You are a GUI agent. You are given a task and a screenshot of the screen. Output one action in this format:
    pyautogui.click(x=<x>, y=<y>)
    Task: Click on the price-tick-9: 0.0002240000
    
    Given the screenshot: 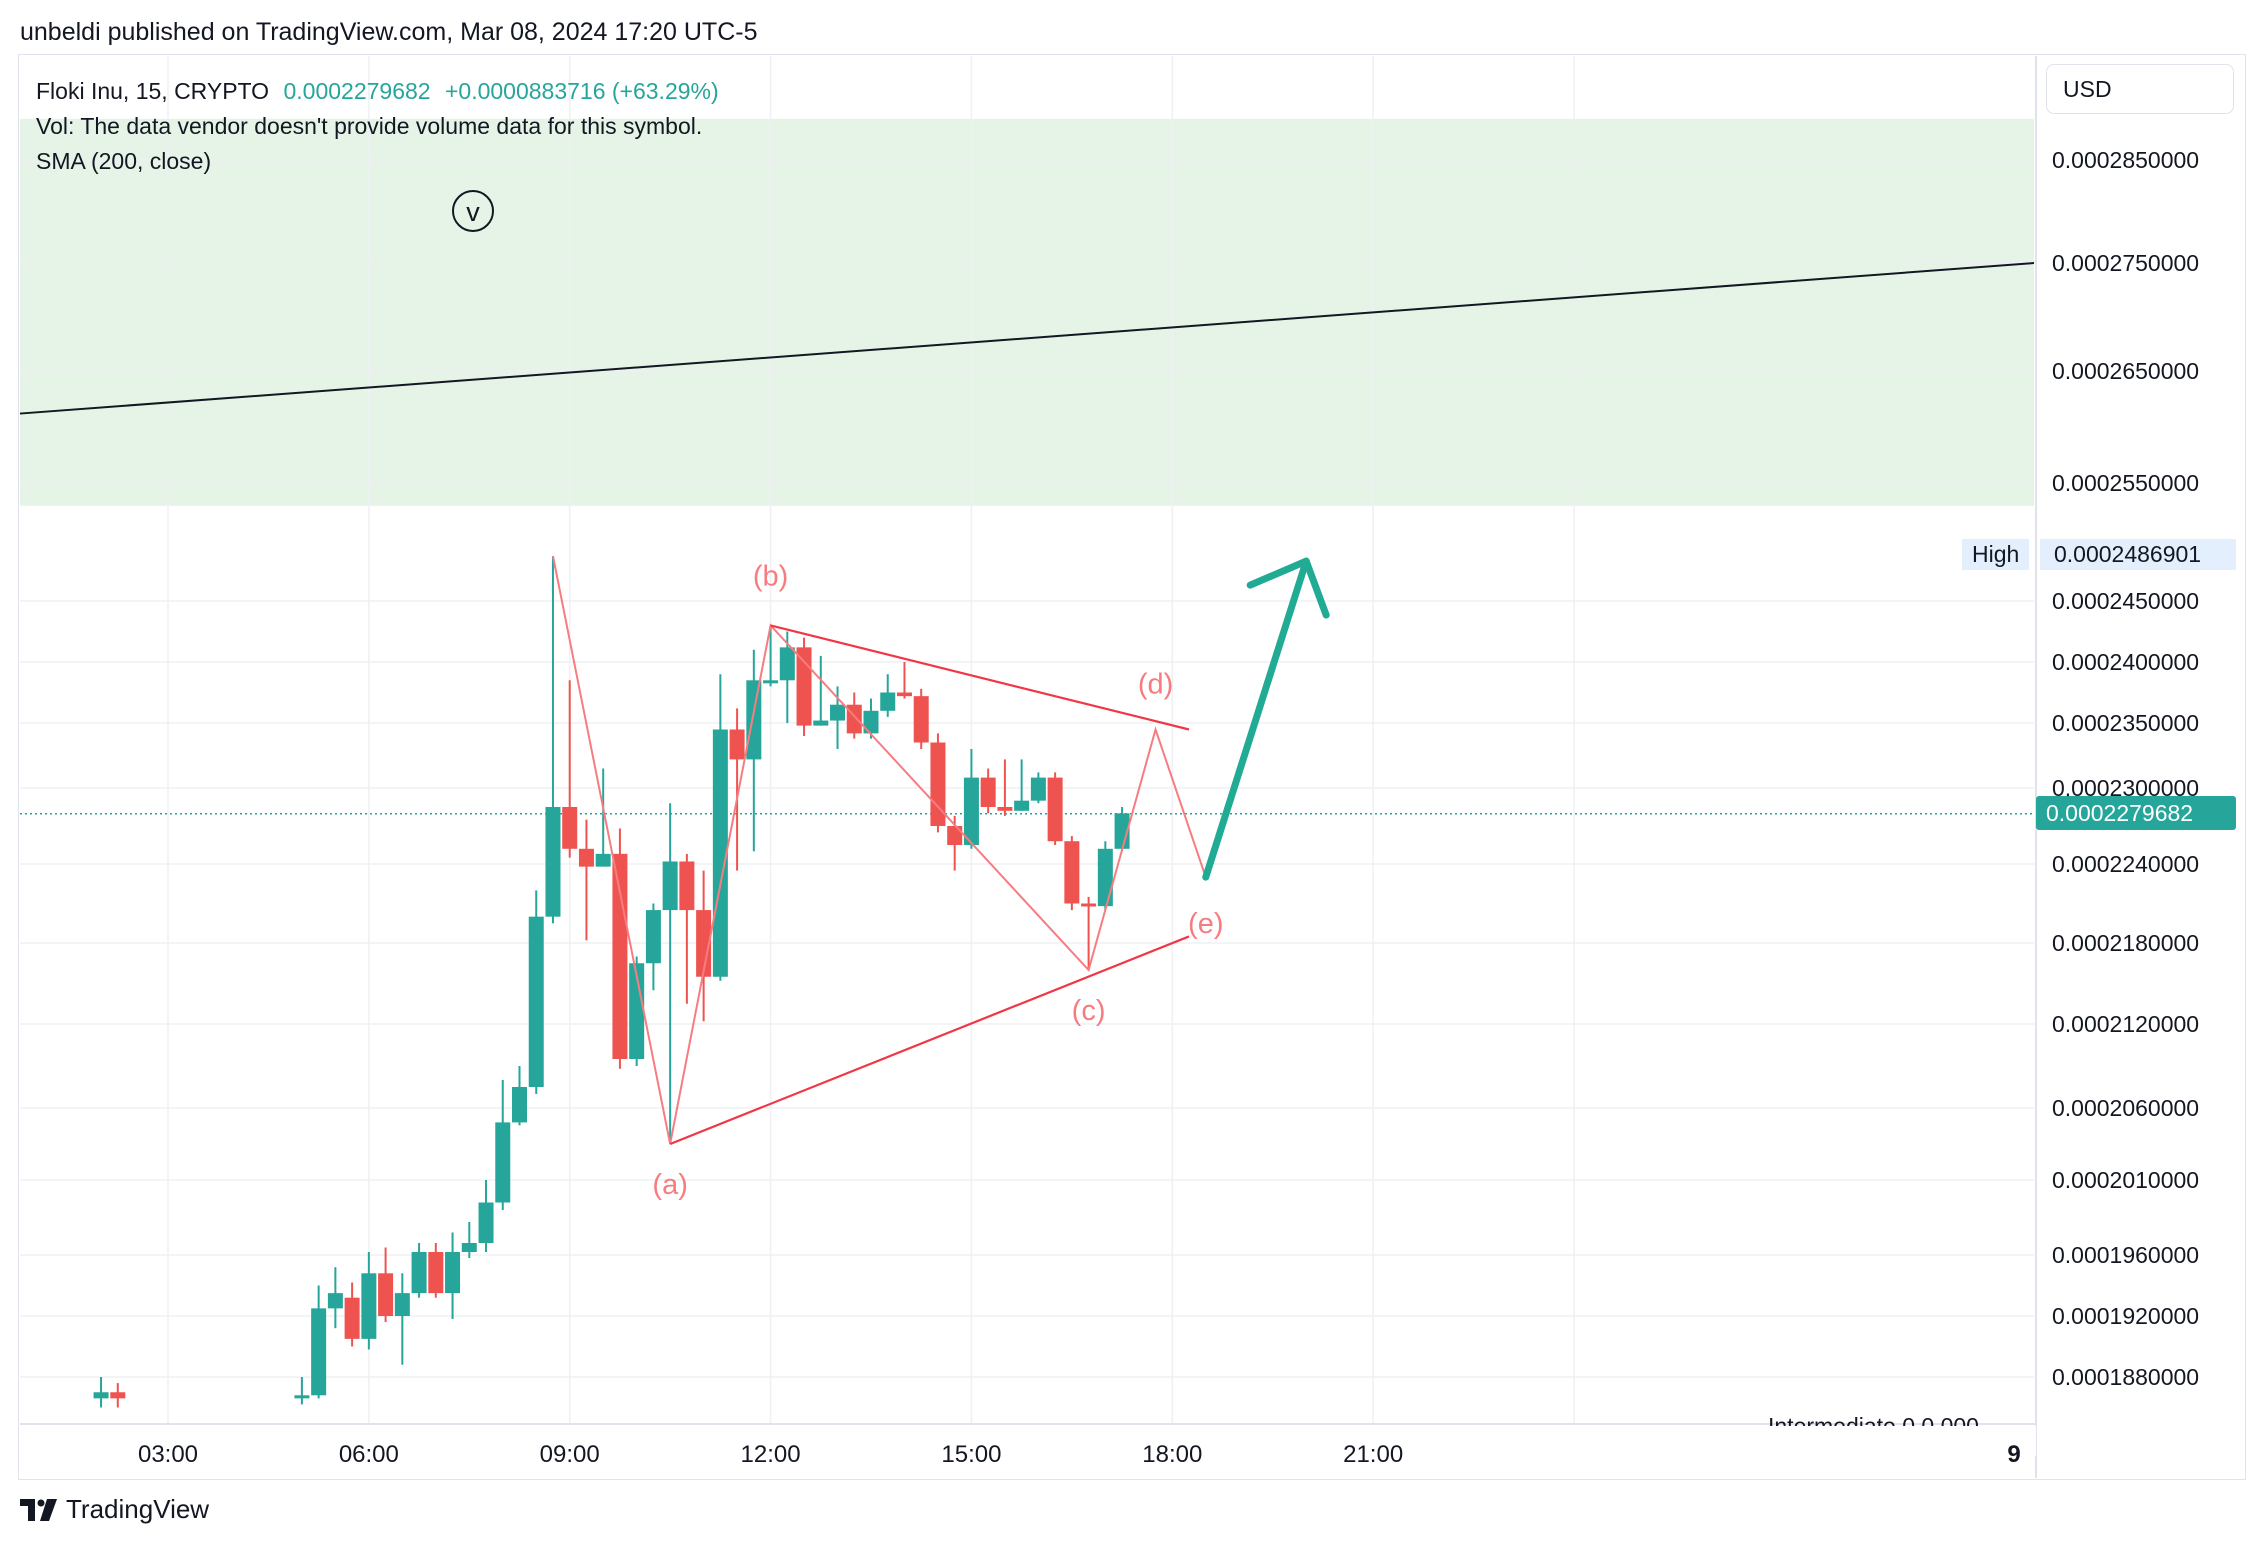 What is the action you would take?
    pyautogui.click(x=2125, y=864)
    